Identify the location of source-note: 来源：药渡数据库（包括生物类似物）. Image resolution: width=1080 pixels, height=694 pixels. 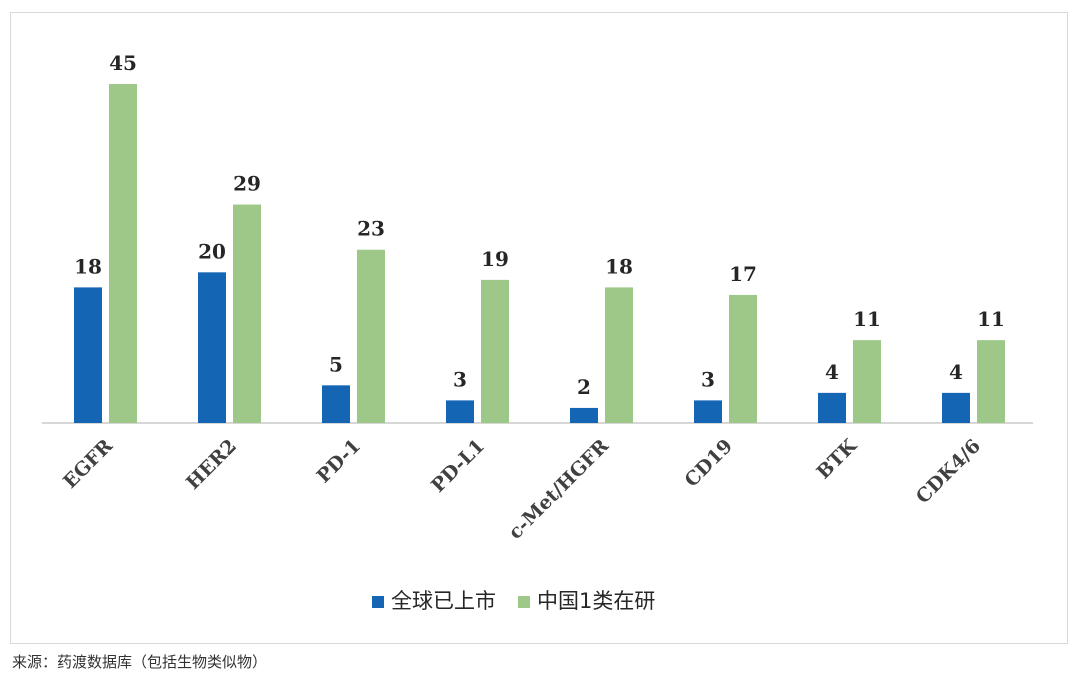
(140, 662).